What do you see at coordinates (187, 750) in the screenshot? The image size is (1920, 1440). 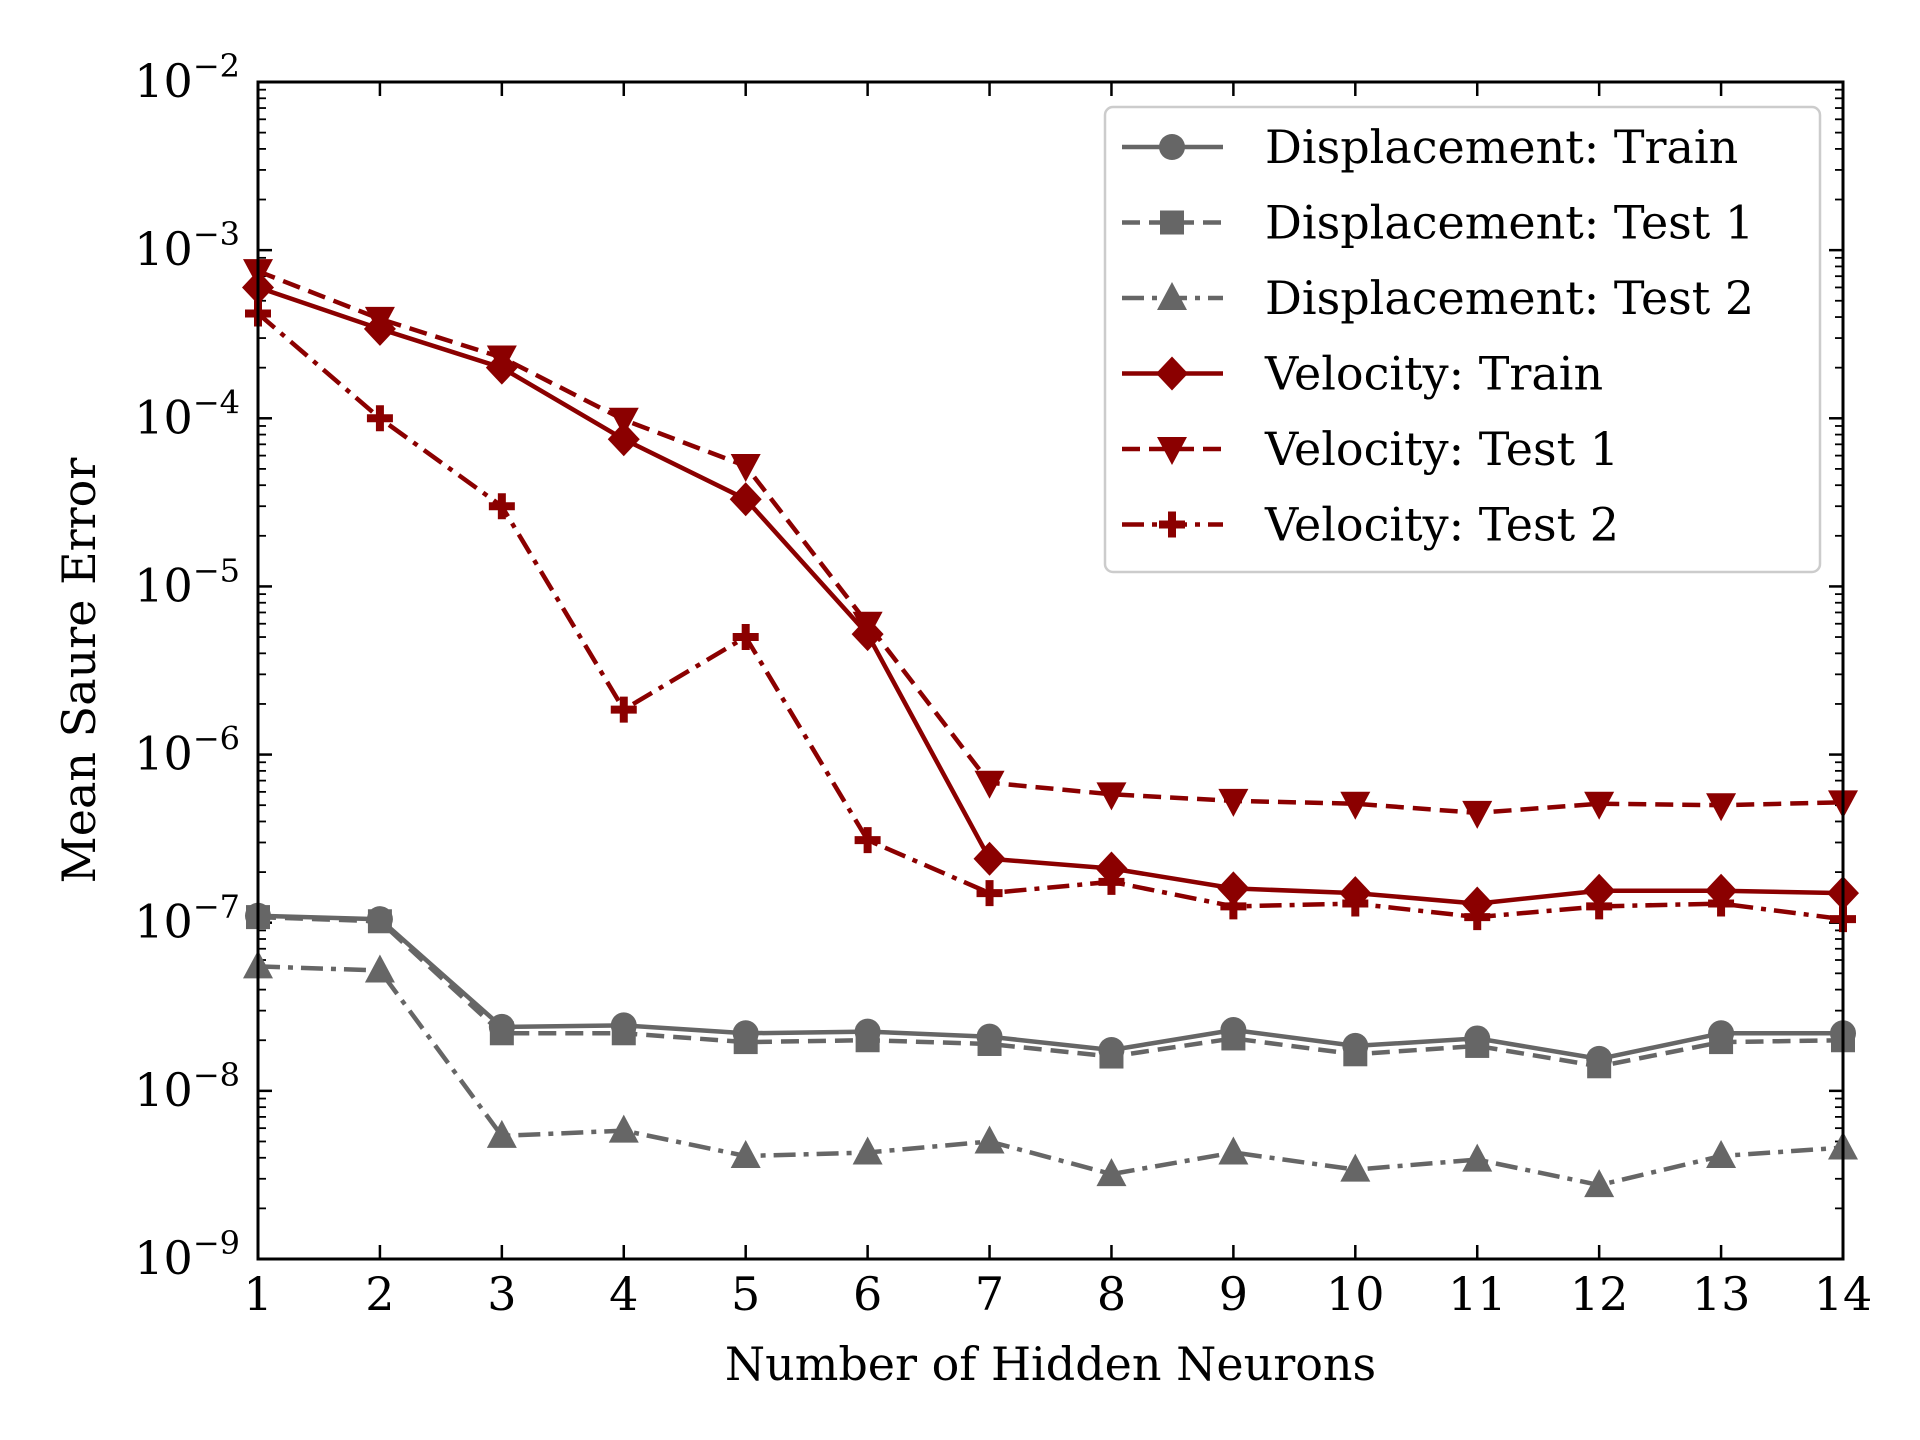 I see `y-tick-label: 10⁻⁶` at bounding box center [187, 750].